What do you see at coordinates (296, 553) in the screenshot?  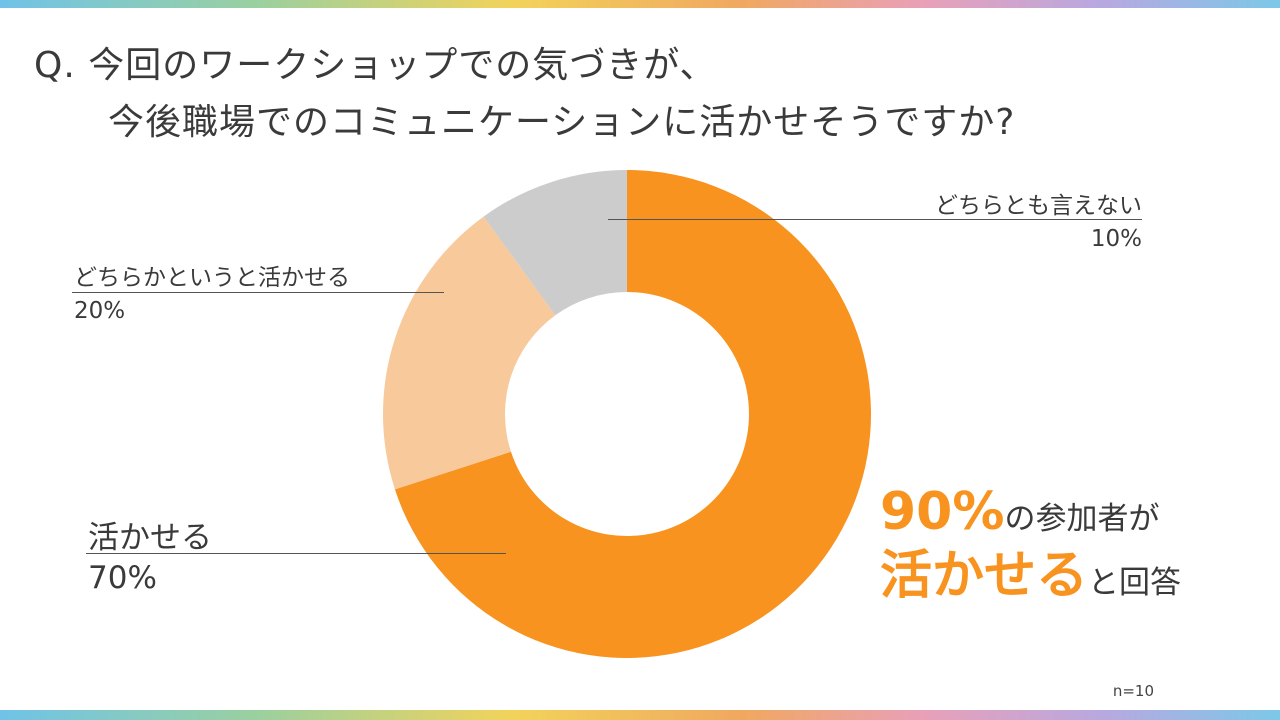 I see `leader-line-yes` at bounding box center [296, 553].